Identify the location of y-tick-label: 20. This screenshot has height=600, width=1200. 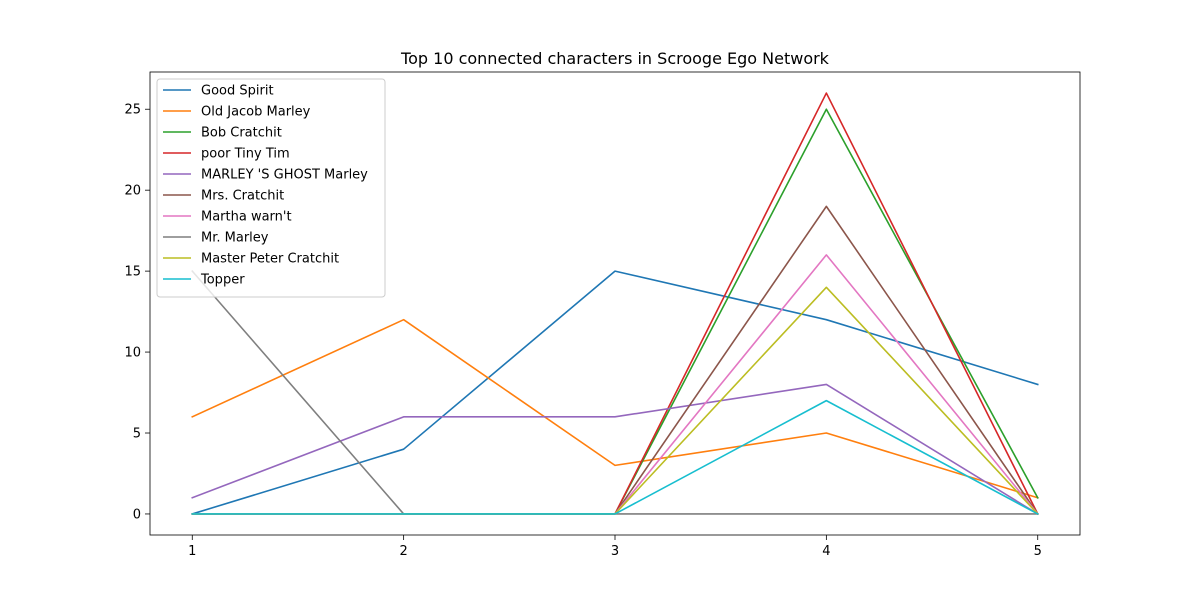
(132, 191).